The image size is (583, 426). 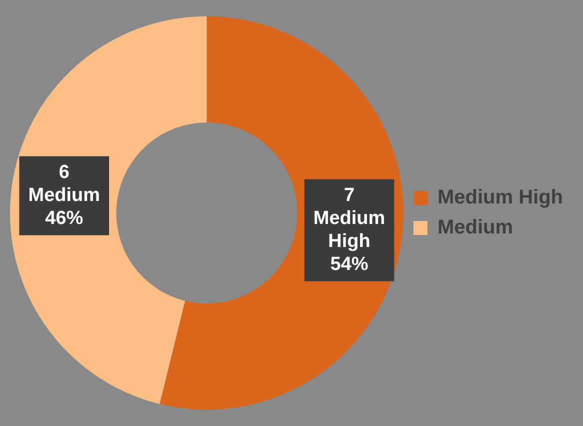 What do you see at coordinates (475, 227) in the screenshot?
I see `legend-label: Medium` at bounding box center [475, 227].